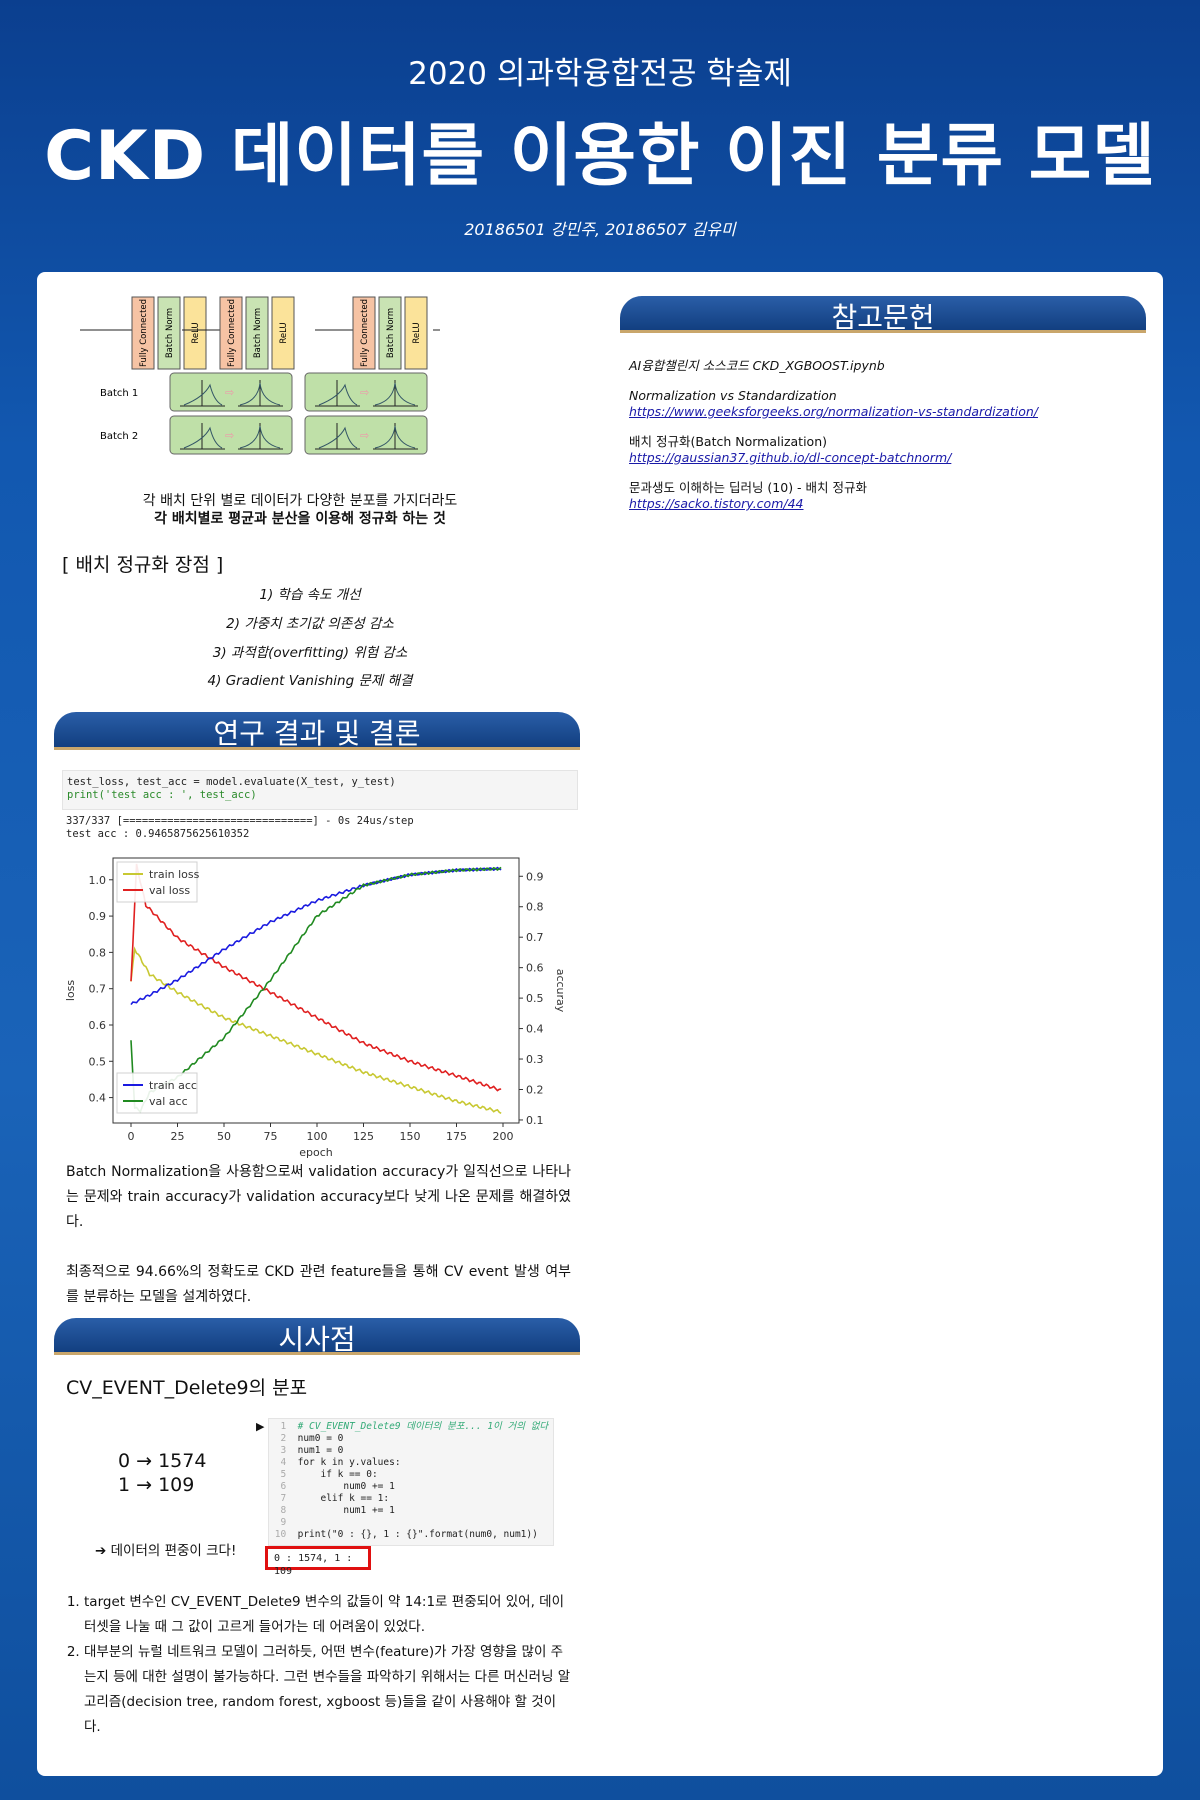 This screenshot has height=1800, width=1200. What do you see at coordinates (343, 1498) in the screenshot?
I see `code-text: elif k == 1:` at bounding box center [343, 1498].